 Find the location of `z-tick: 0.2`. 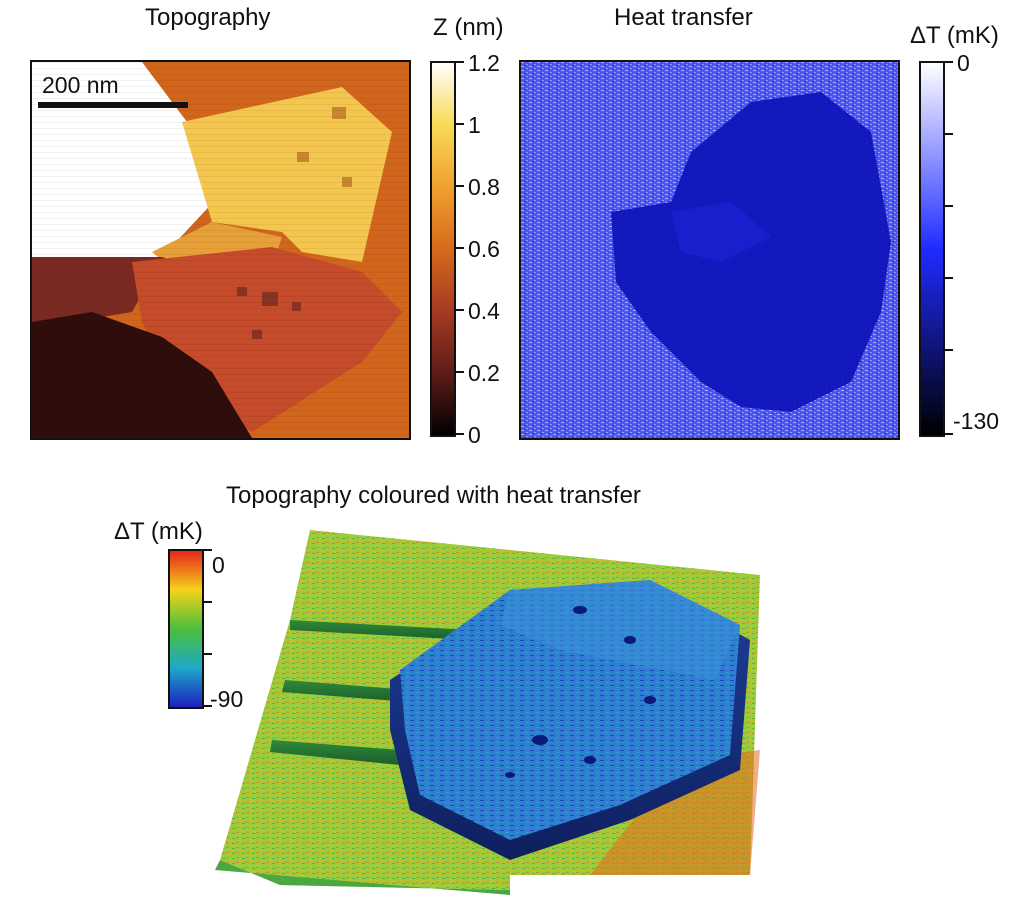

z-tick: 0.2 is located at coordinates (484, 373).